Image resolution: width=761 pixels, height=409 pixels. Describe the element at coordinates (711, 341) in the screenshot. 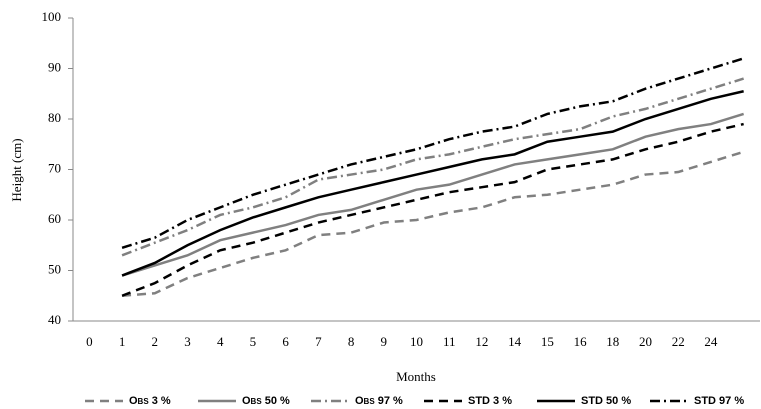

I see `x-tick-label: 24` at that location.